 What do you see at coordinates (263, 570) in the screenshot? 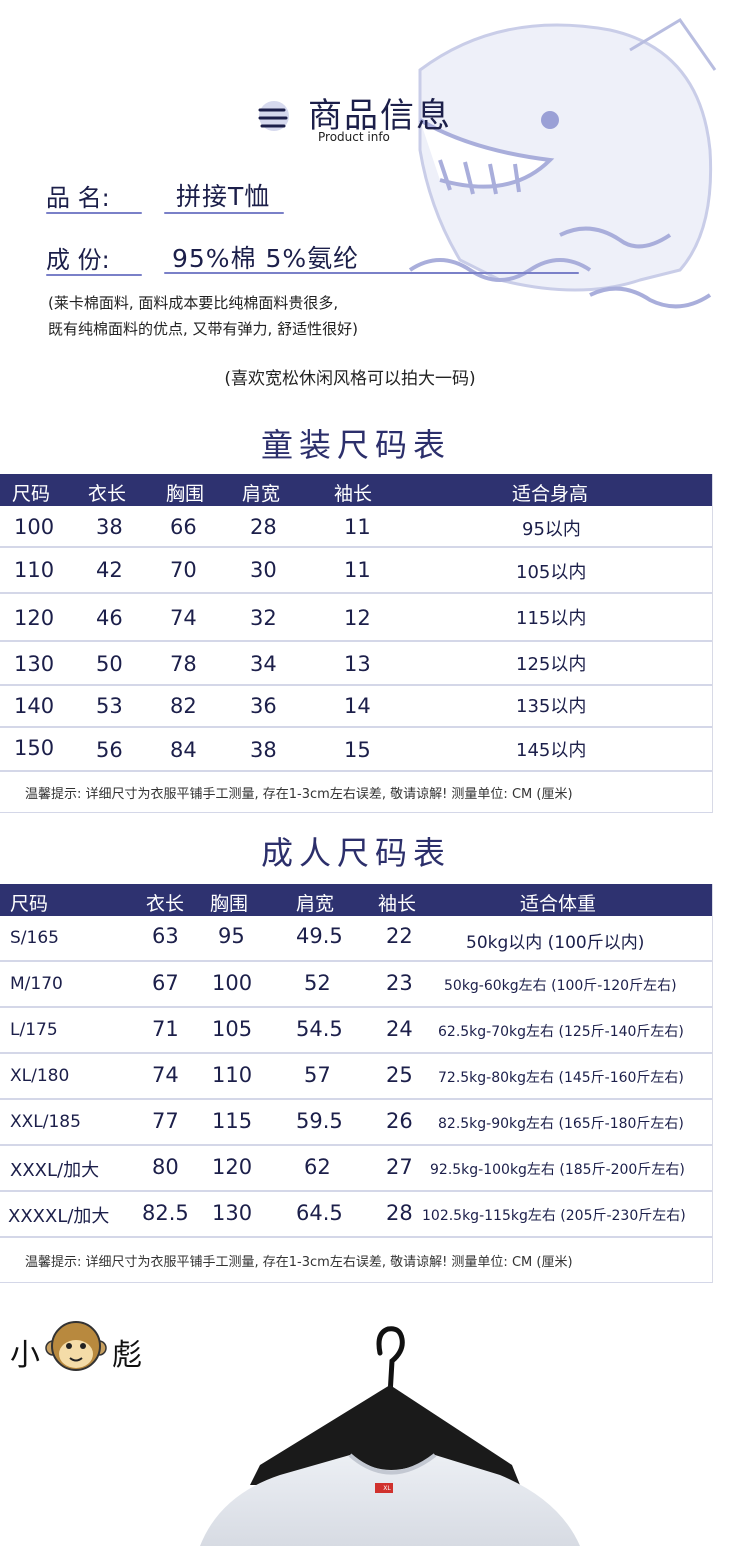
I see `cell-shoulder: 30` at bounding box center [263, 570].